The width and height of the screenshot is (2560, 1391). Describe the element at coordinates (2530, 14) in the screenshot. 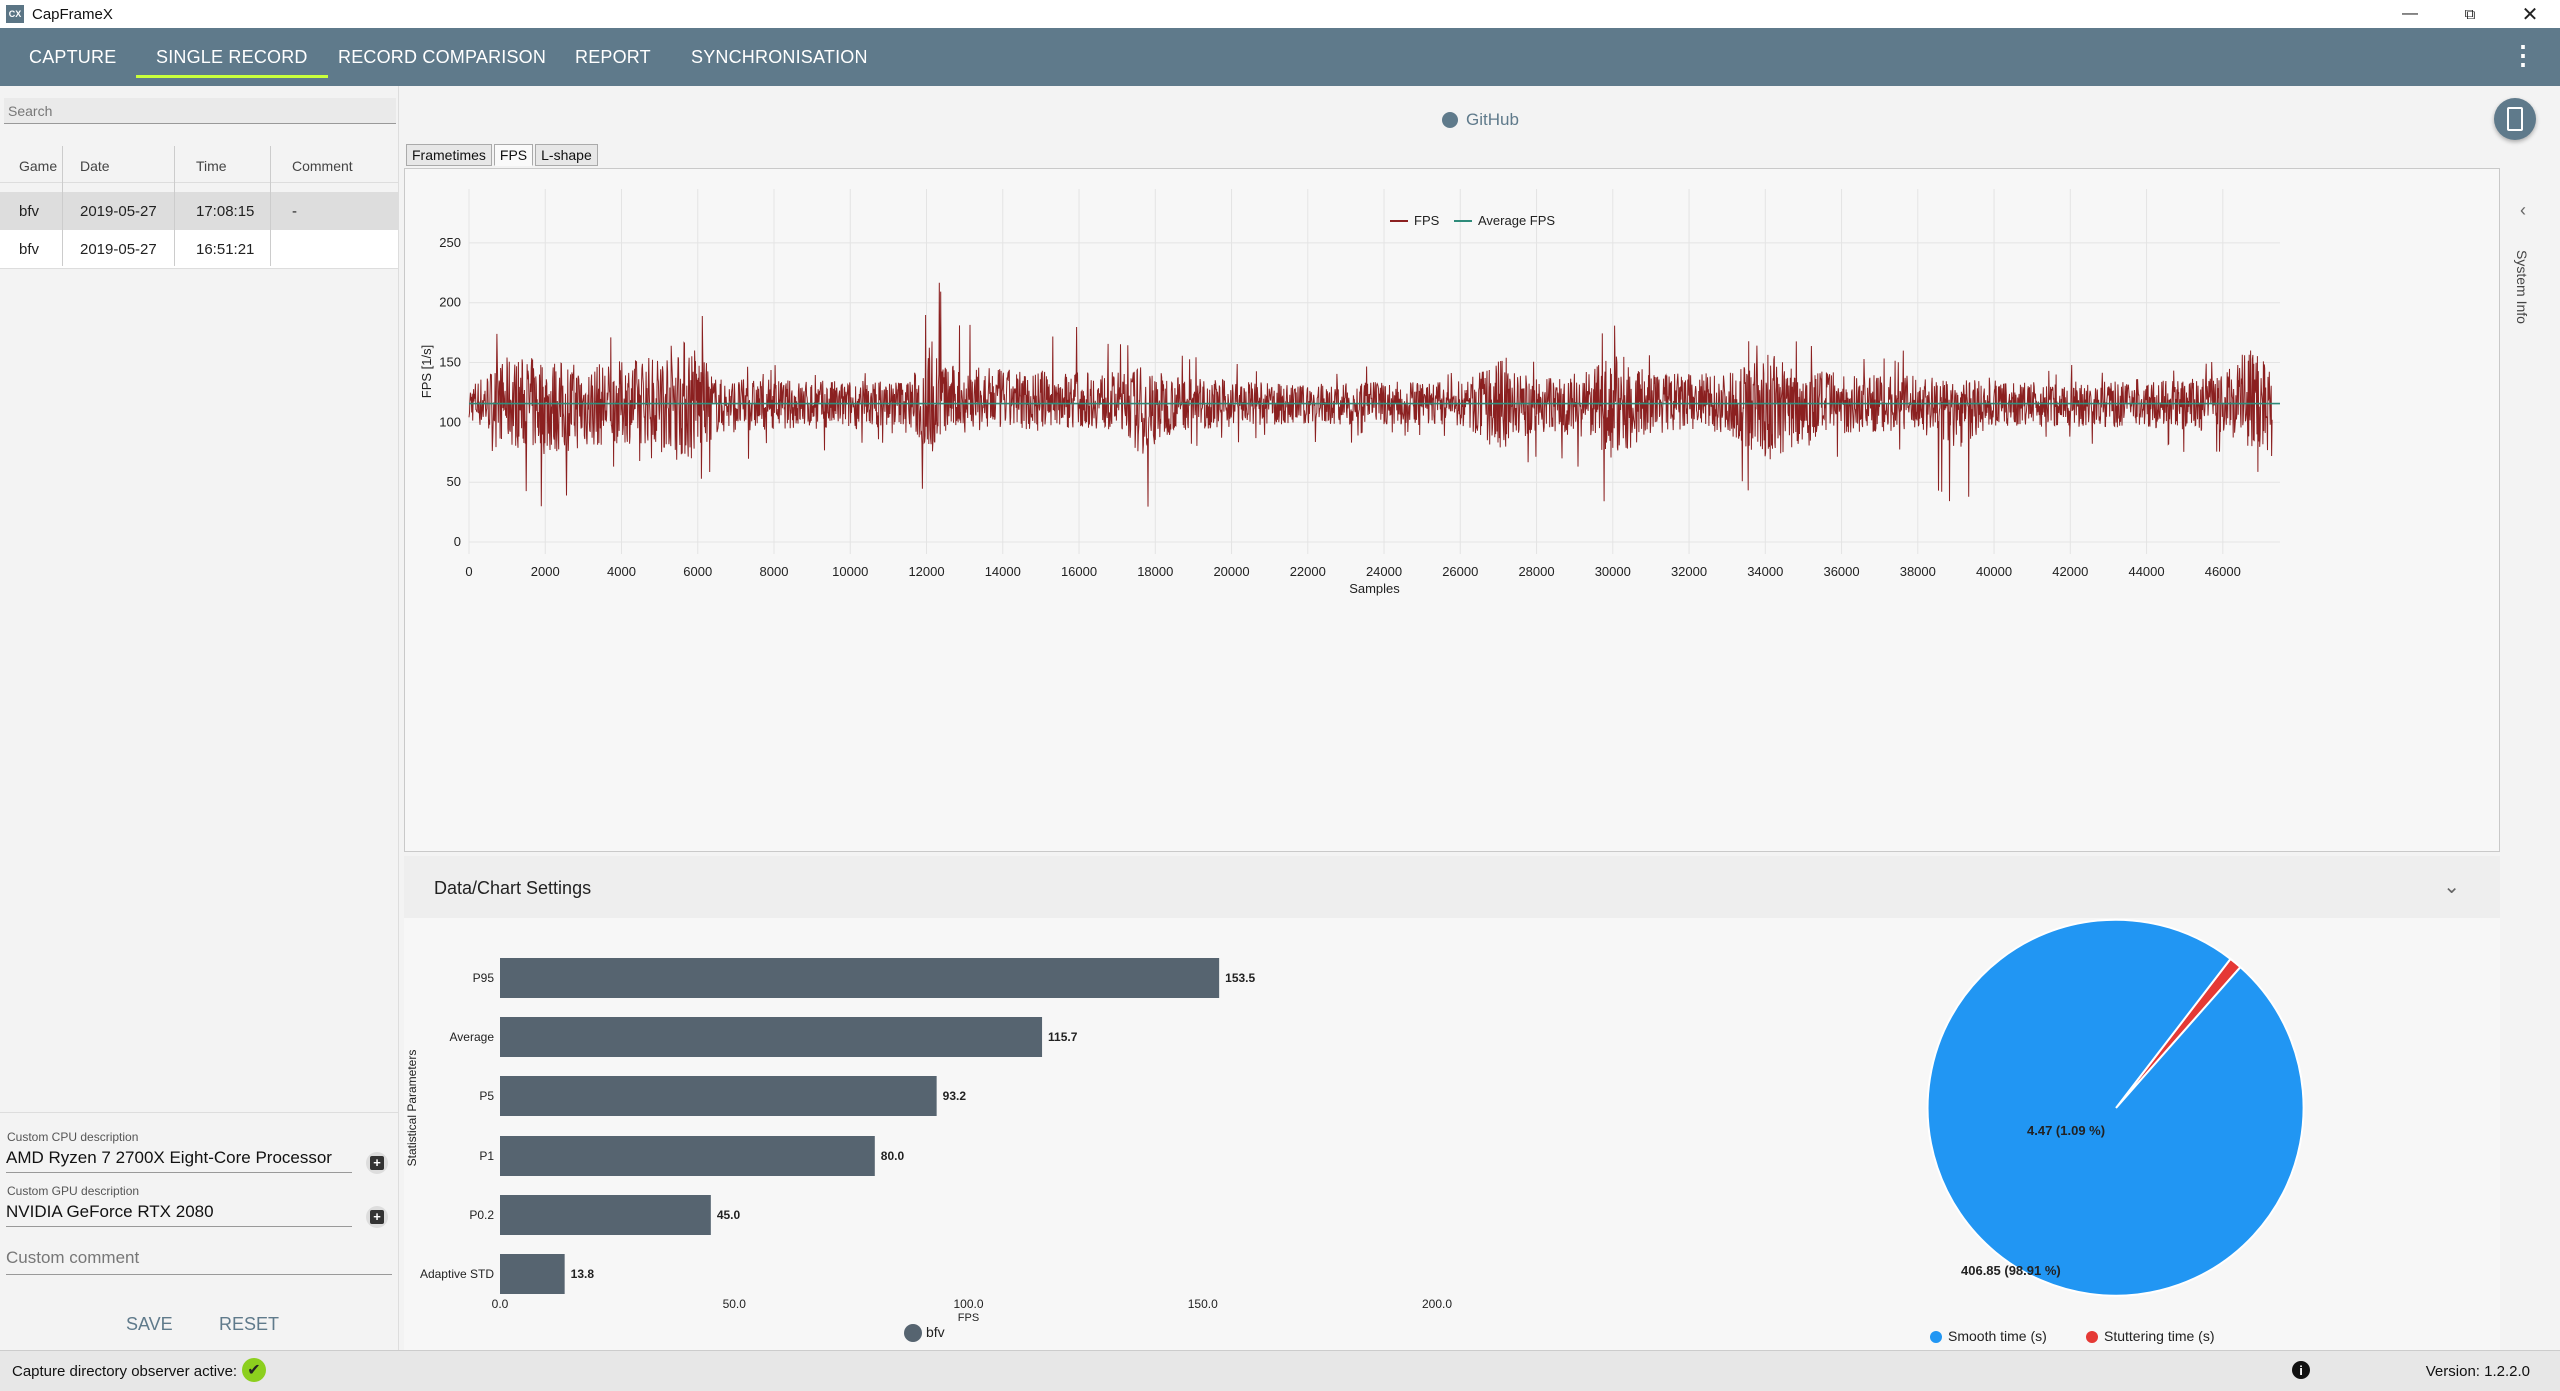

I see `close-icon: ✕` at that location.